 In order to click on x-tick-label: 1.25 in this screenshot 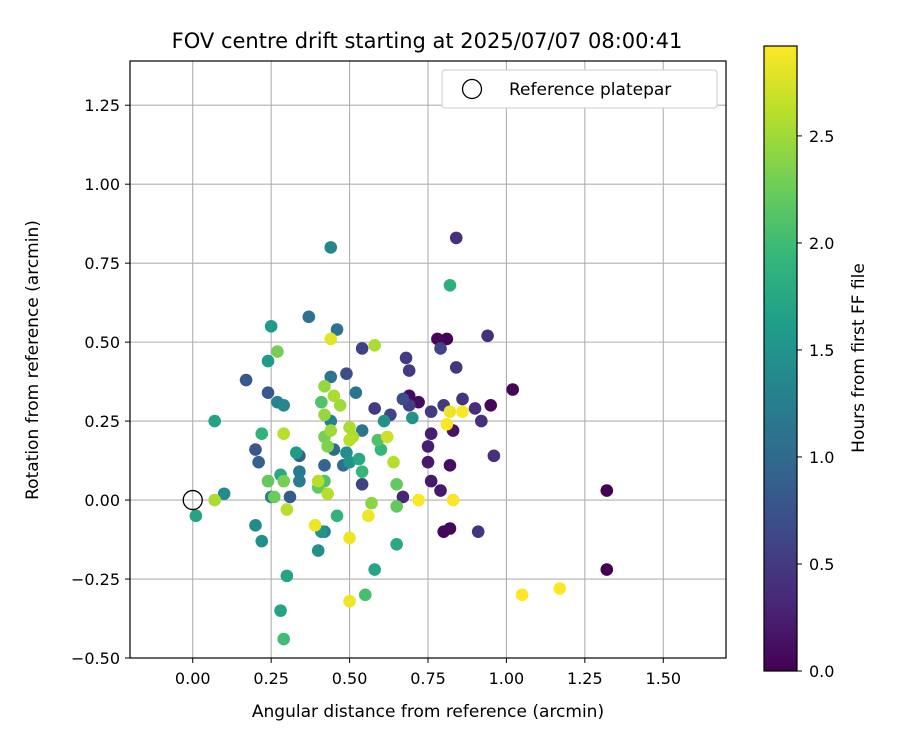, I will do `click(585, 678)`.